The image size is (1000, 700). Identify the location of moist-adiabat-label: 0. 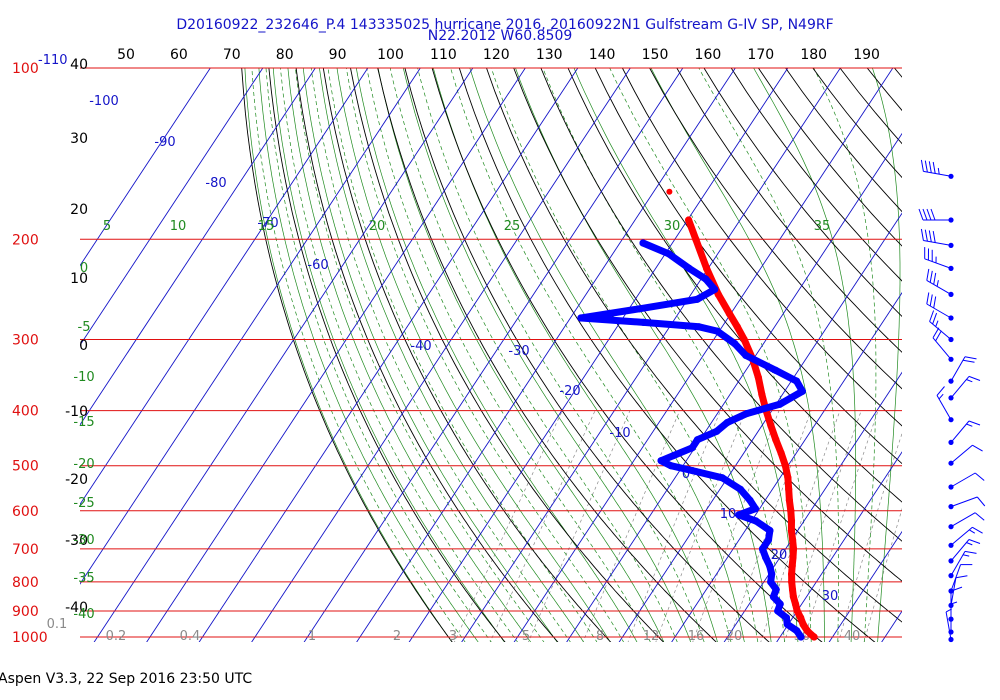
(84, 268).